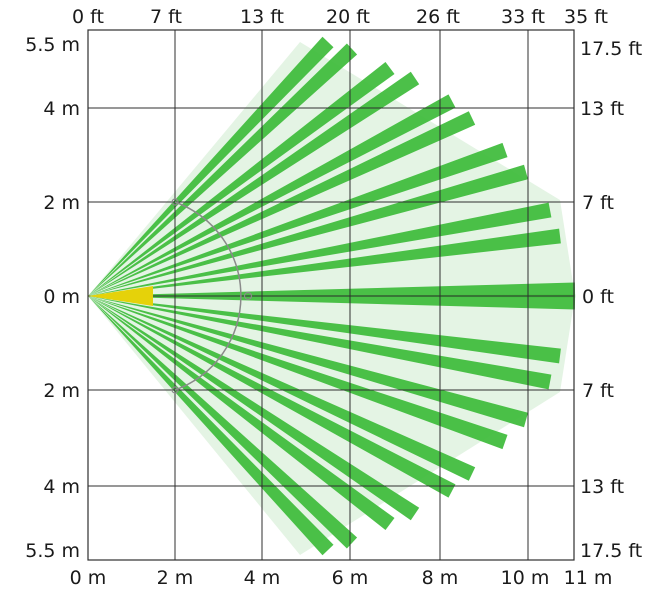  I want to click on top-label-3: 20 ft, so click(348, 17).